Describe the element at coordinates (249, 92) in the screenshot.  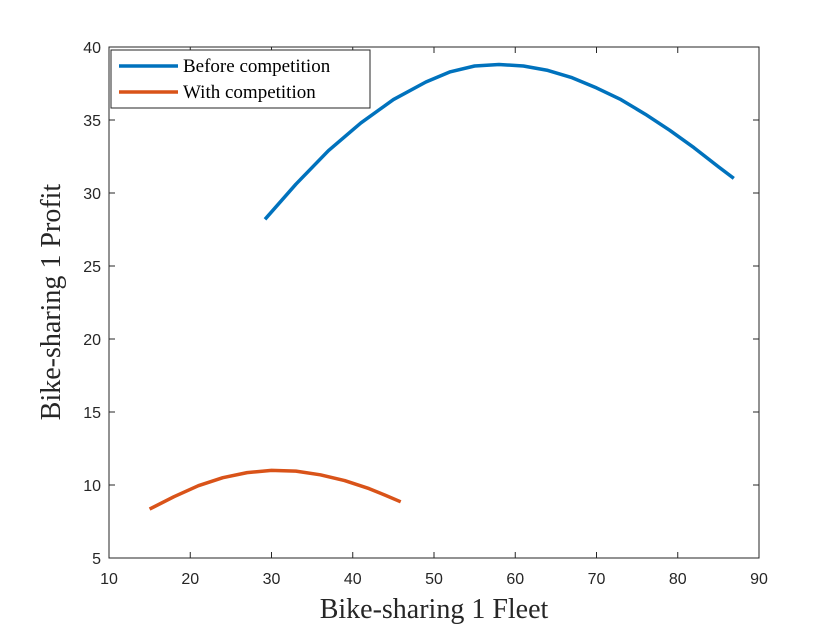
I see `legend-label-with-competition: With competition` at that location.